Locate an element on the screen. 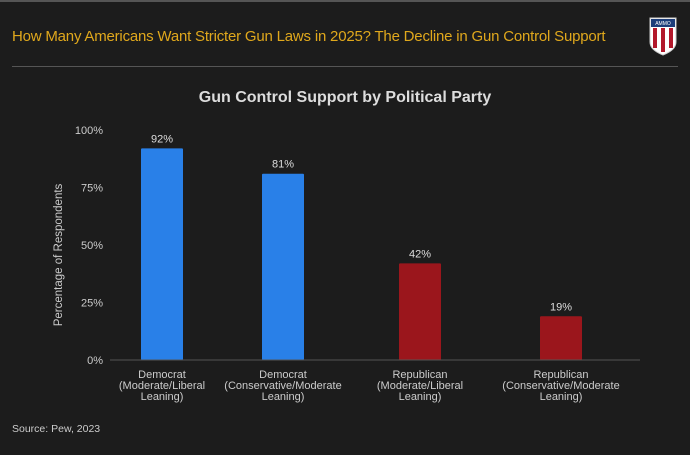 This screenshot has height=455, width=690. svg-text: AMMO is located at coordinates (663, 24).